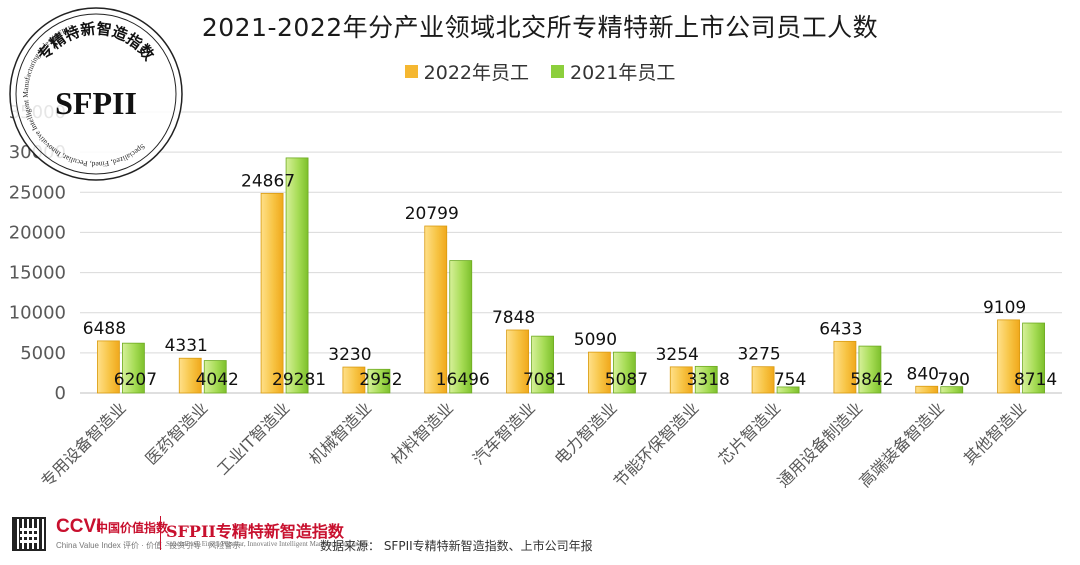  I want to click on data-label-2022-9: 6433, so click(840, 329).